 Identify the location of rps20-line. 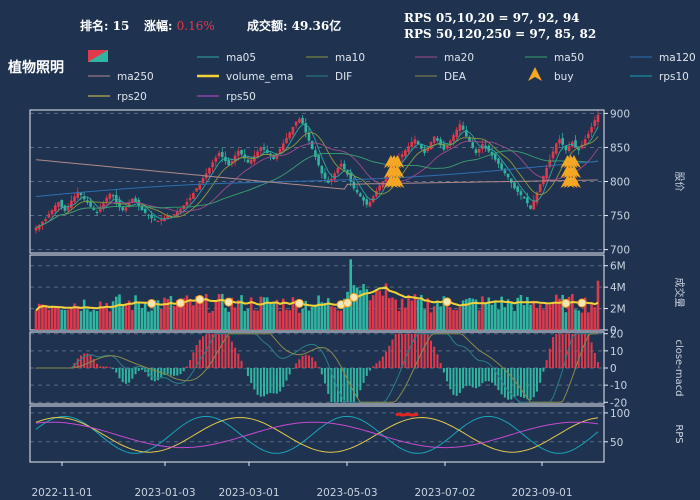
(317, 434).